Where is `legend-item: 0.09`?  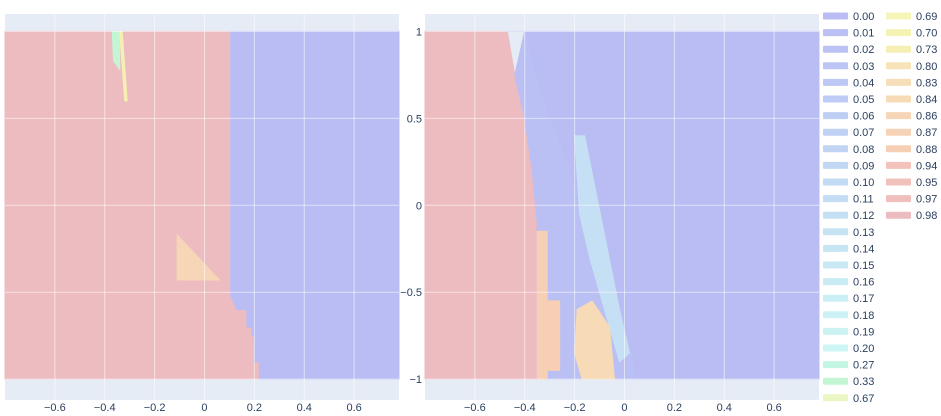
legend-item: 0.09 is located at coordinates (848, 166).